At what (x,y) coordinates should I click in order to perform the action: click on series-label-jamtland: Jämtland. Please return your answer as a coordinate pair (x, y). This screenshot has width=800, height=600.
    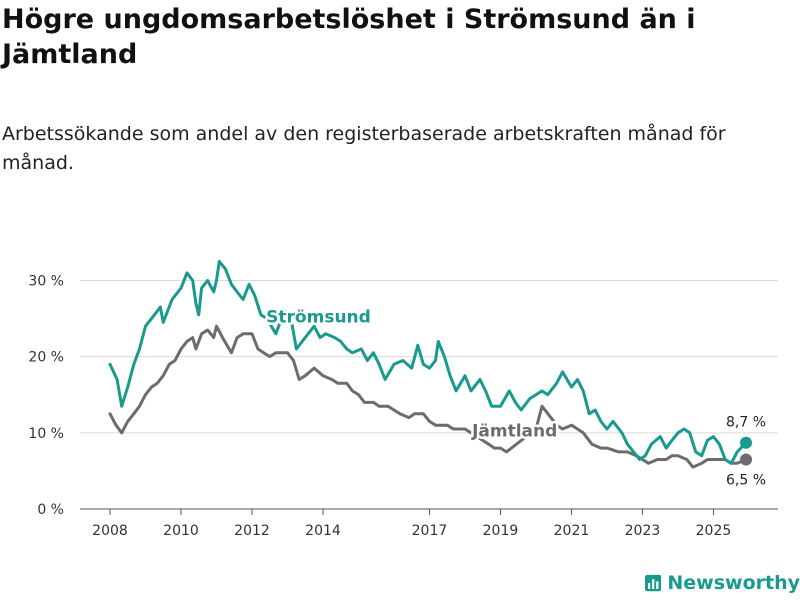
    Looking at the image, I should click on (514, 432).